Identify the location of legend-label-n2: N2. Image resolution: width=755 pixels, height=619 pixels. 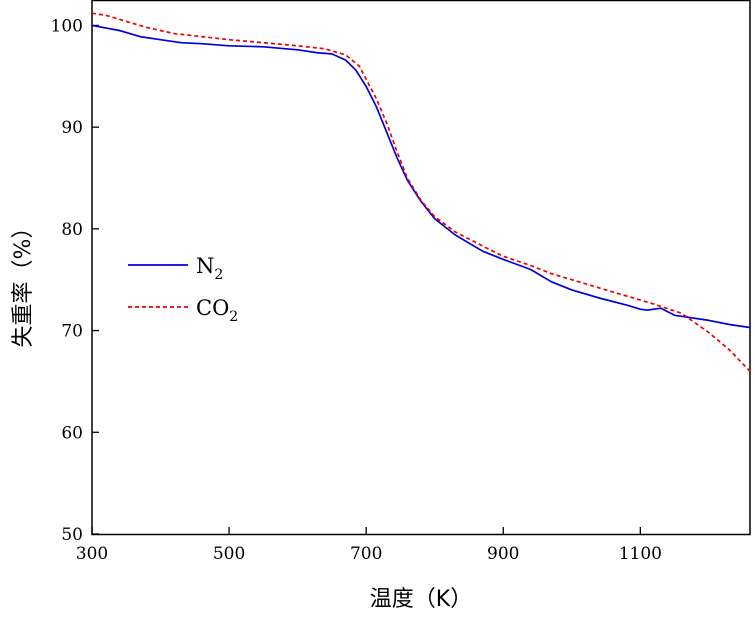
(209, 268).